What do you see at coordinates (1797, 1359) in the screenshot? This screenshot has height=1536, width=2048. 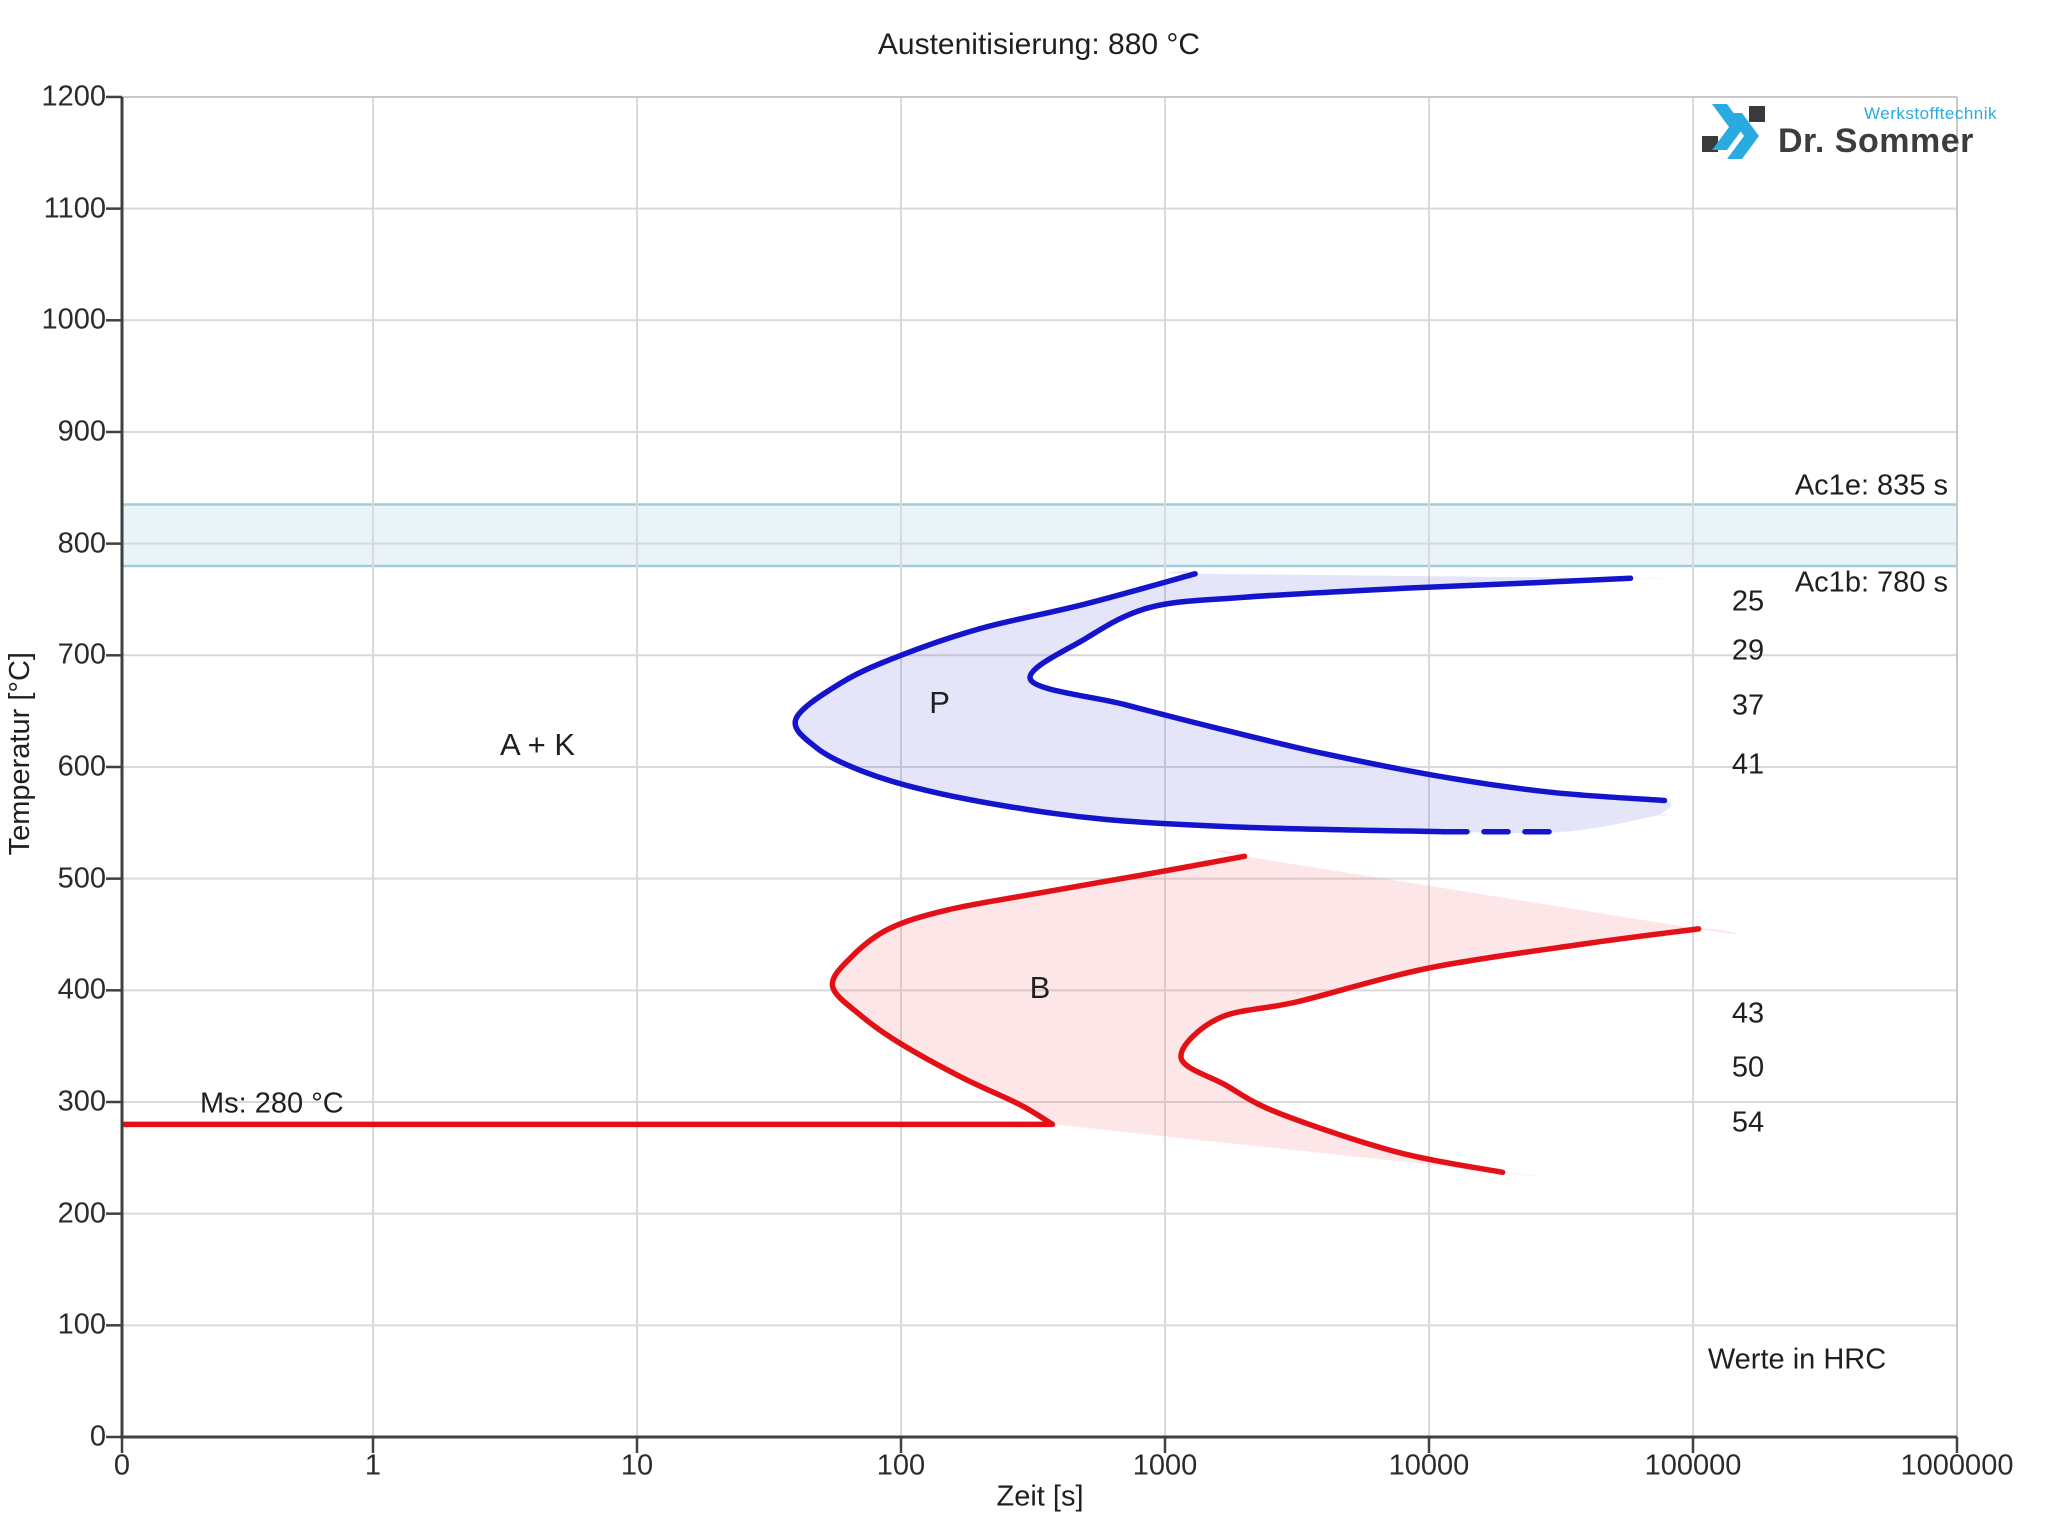 I see `hardness-note: Werte in HRC` at bounding box center [1797, 1359].